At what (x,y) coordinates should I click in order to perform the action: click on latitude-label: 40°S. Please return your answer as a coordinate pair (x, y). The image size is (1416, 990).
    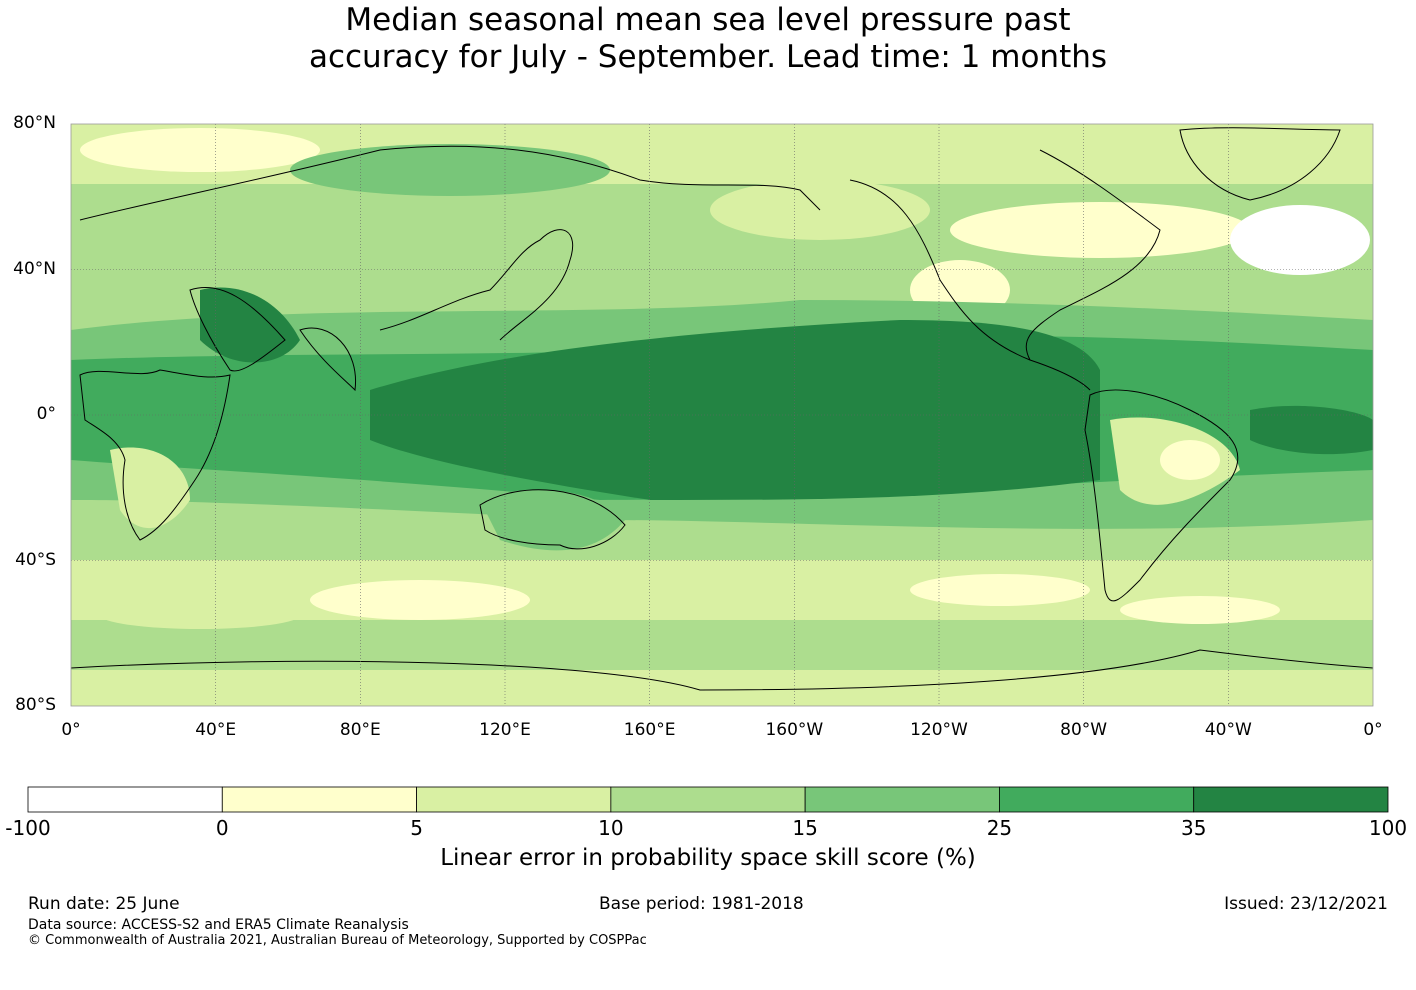
    Looking at the image, I should click on (35, 559).